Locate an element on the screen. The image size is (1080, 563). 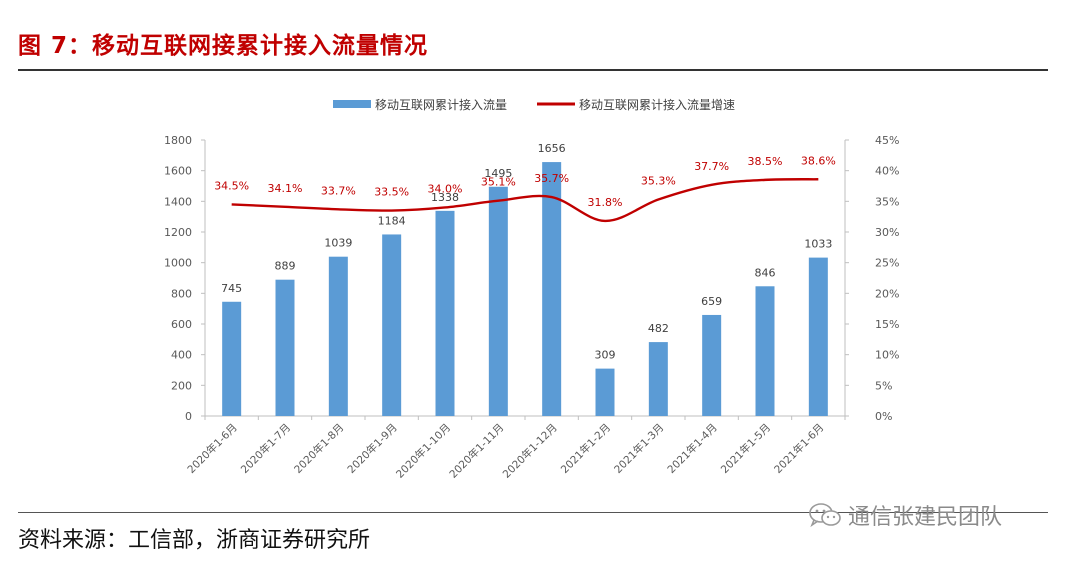
y-right-tick-label: 0% is located at coordinates (883, 416).